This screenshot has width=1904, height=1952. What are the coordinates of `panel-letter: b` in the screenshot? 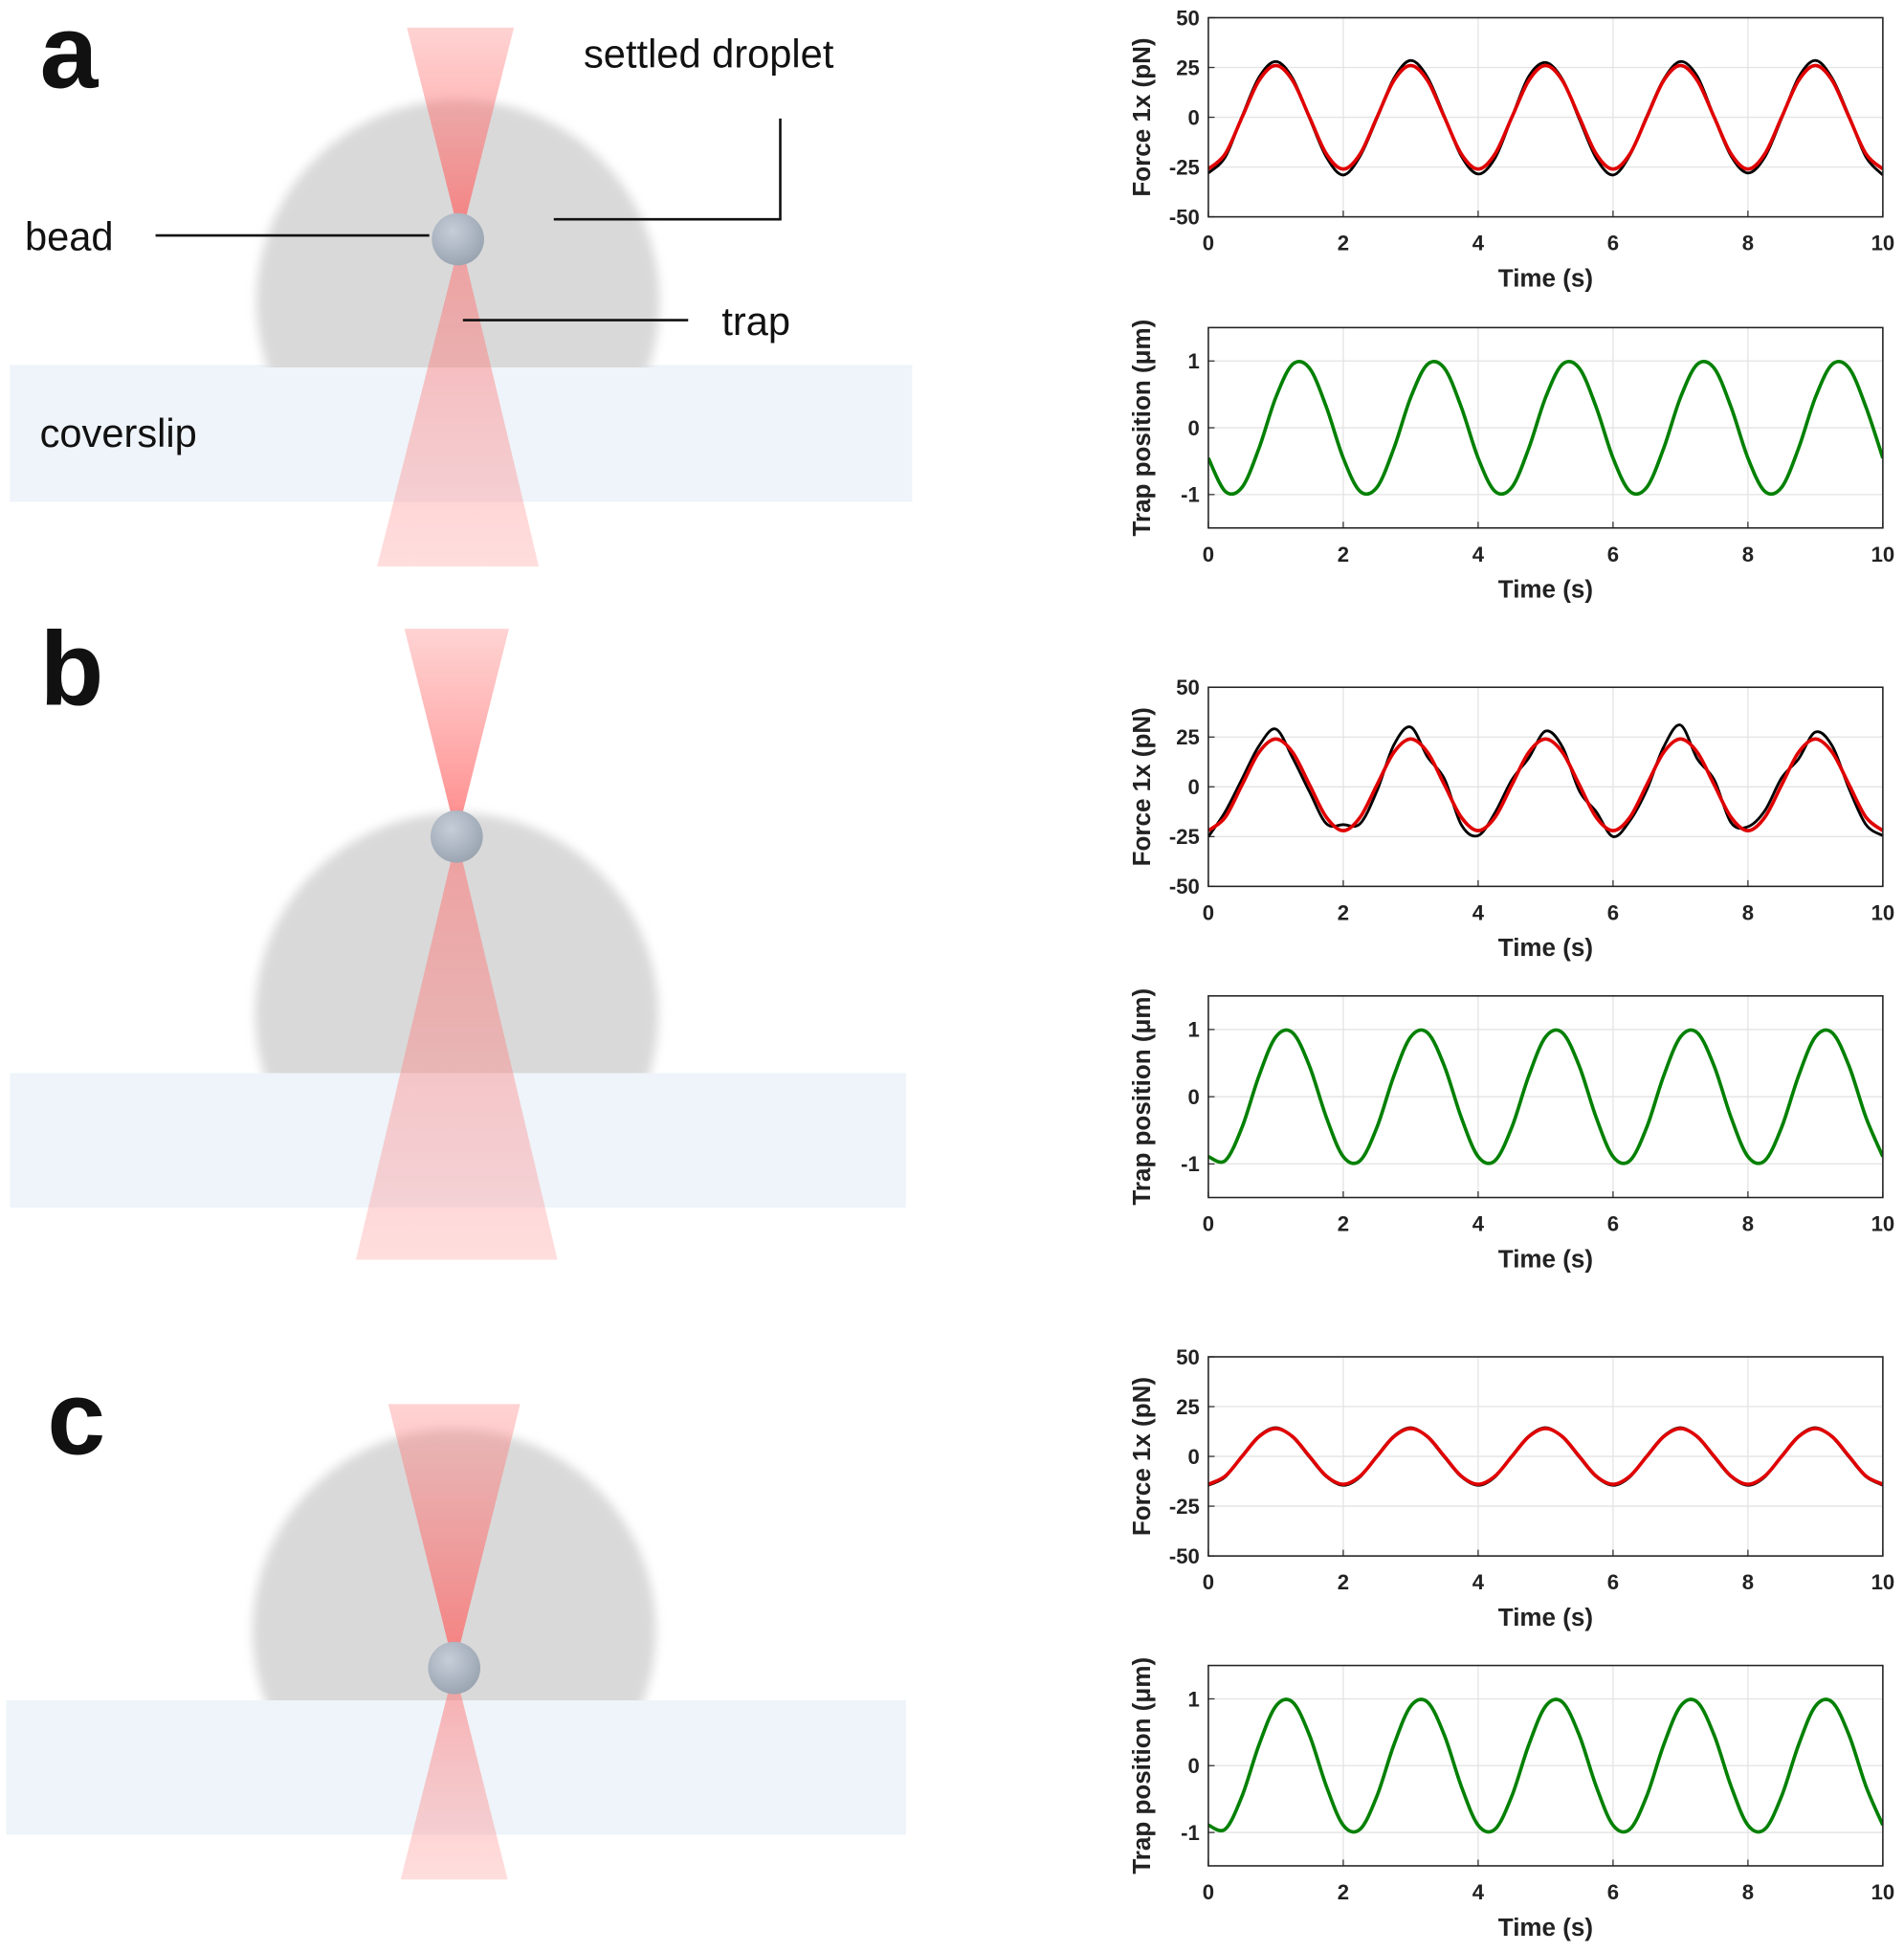 It's located at (72, 669).